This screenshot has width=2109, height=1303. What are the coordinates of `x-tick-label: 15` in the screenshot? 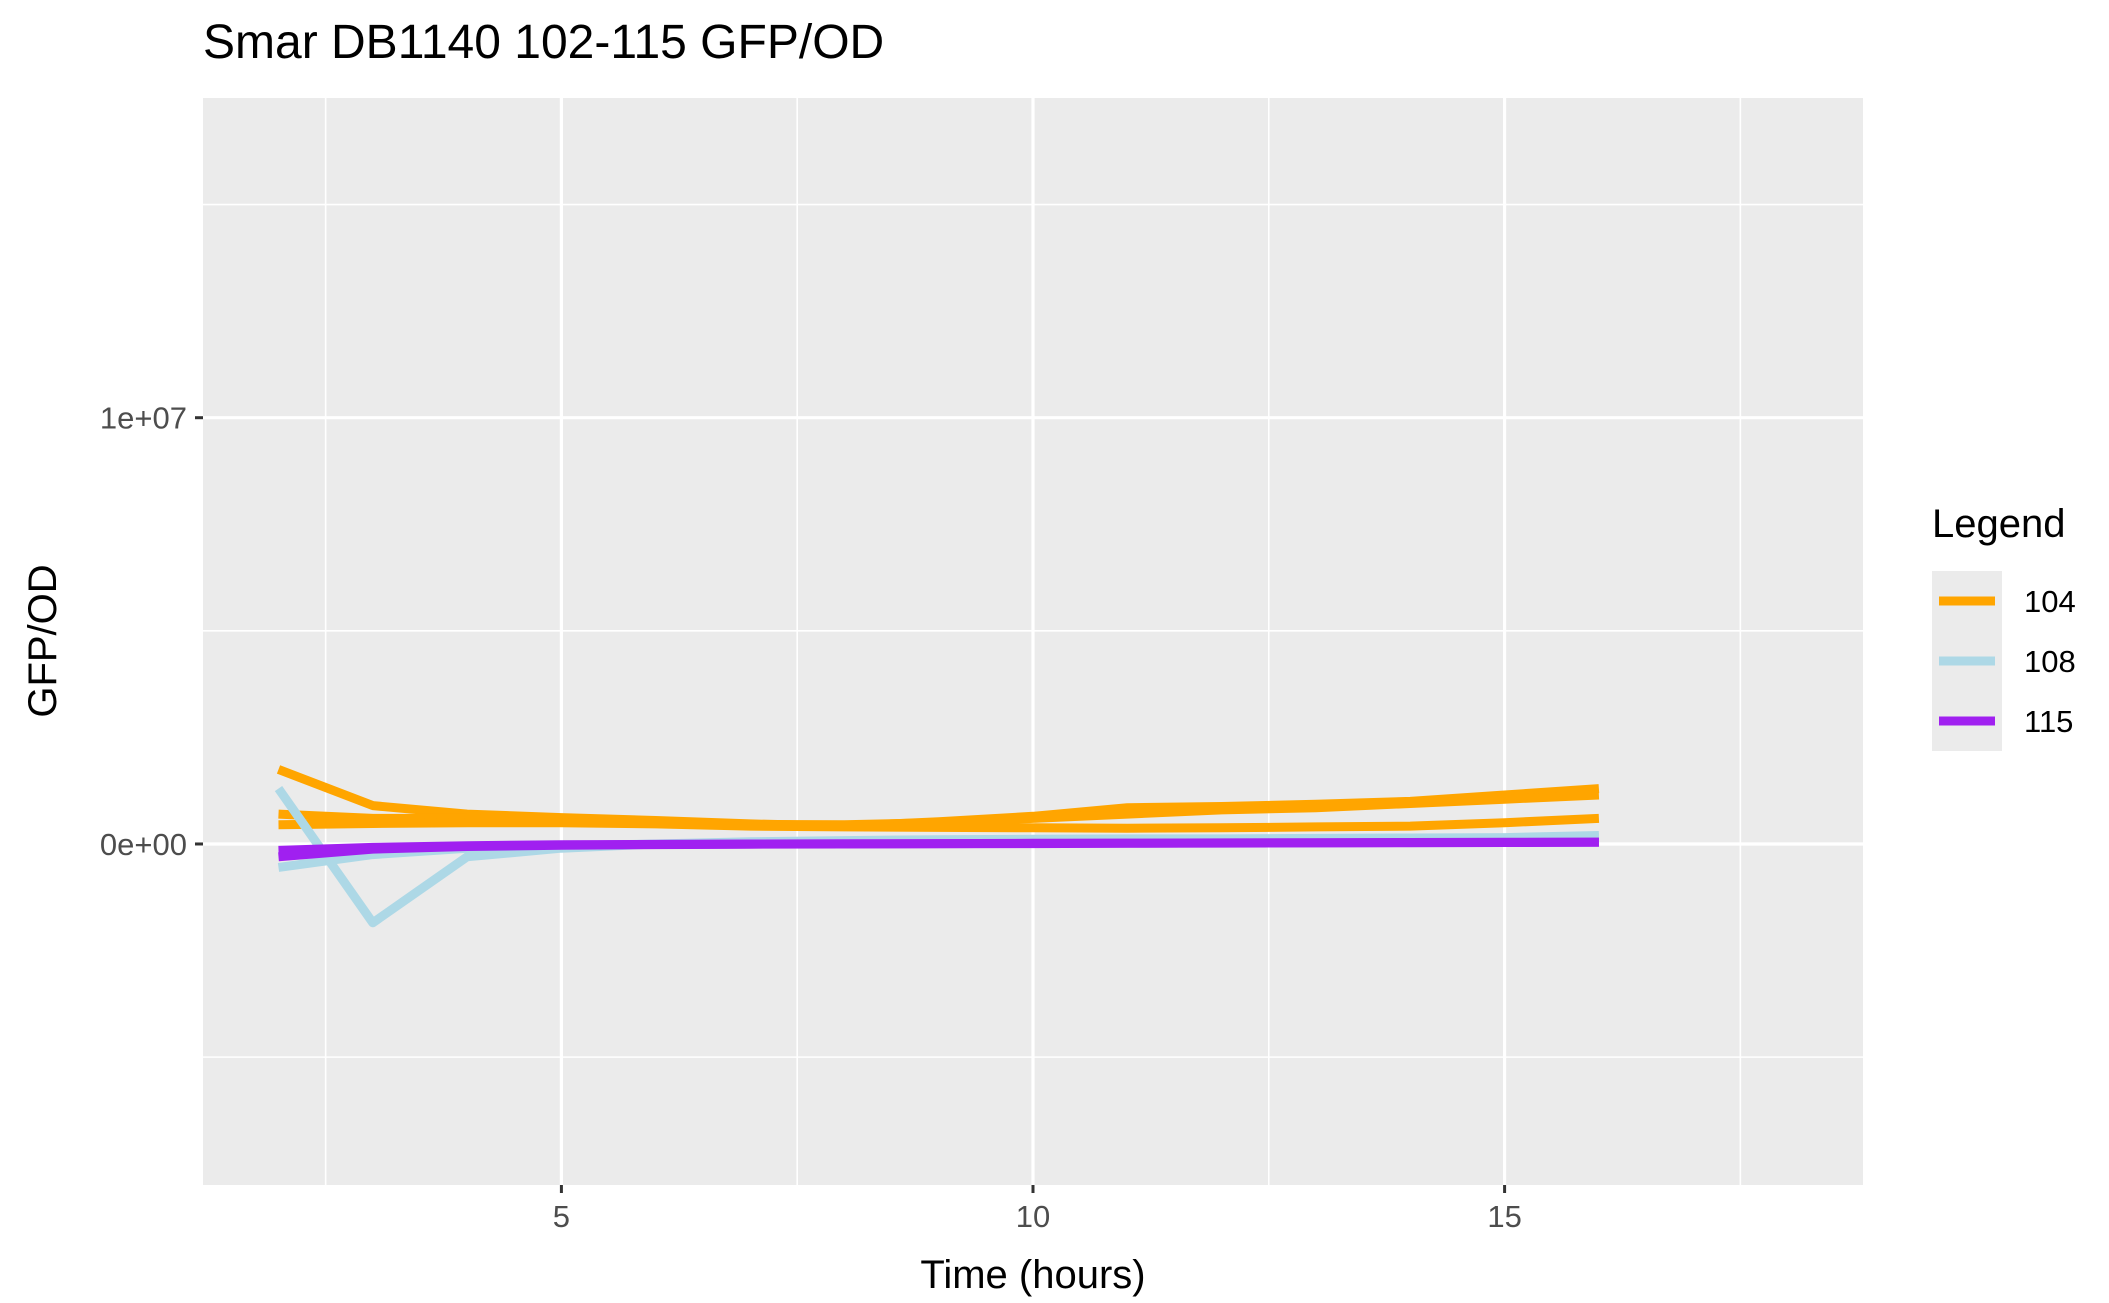 It's located at (1504, 1216).